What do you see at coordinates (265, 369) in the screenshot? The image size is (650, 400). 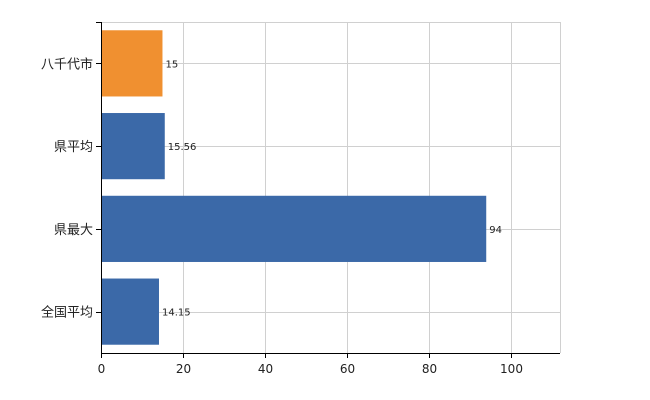 I see `x-tick-label: 40` at bounding box center [265, 369].